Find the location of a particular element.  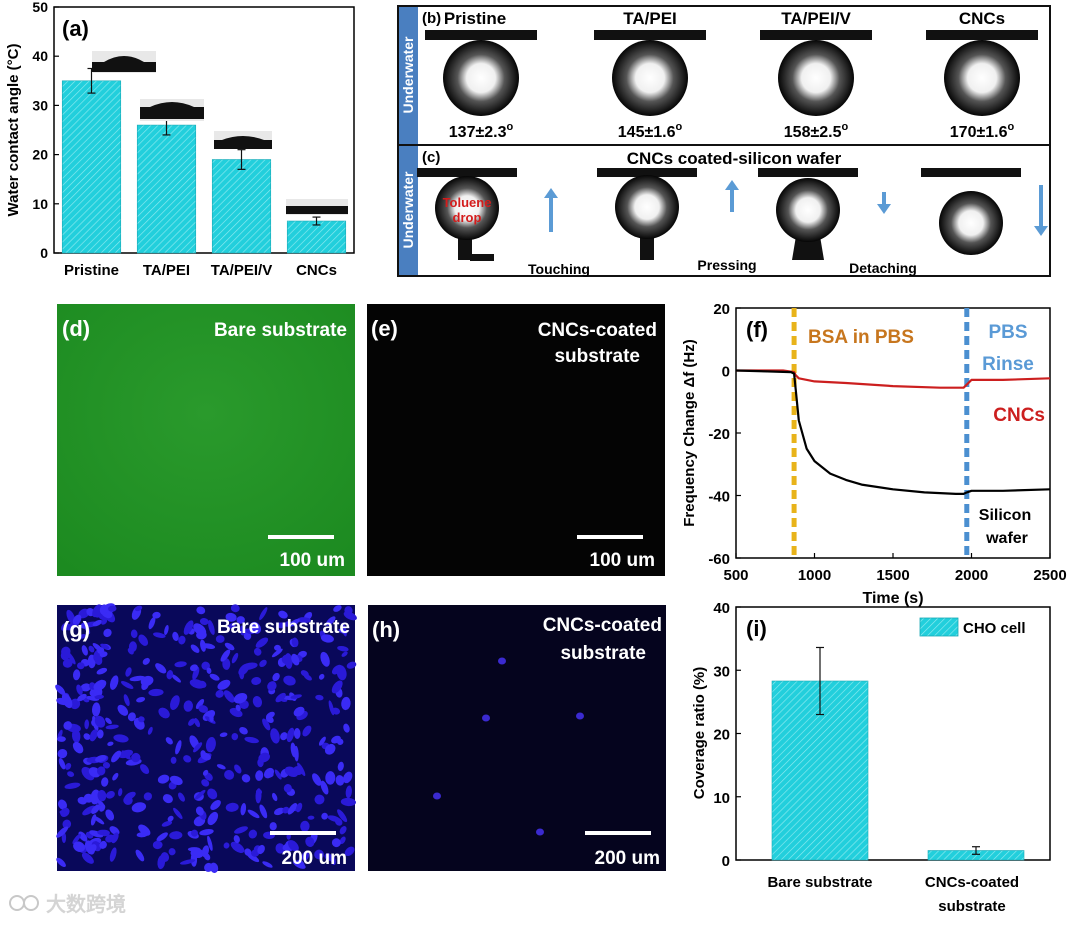

panel-f-marker-label-pbs: PBS is located at coordinates (1007, 332).